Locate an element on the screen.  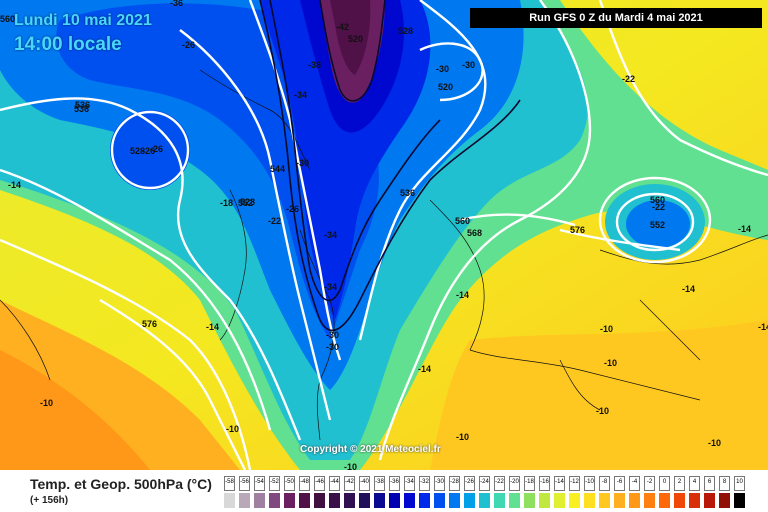
legend-value-label: -16 is located at coordinates (544, 482).